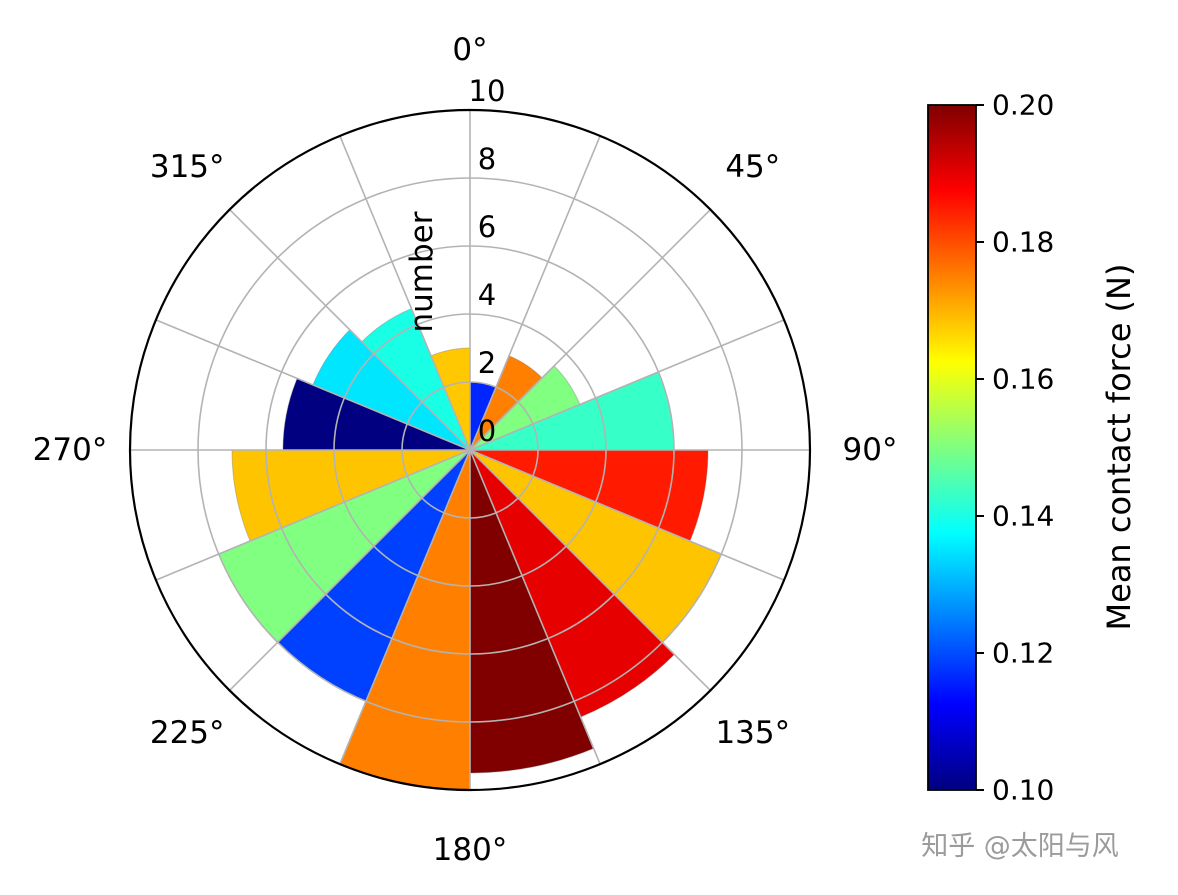  What do you see at coordinates (70, 450) in the screenshot?
I see `angular-tick-label: 270°` at bounding box center [70, 450].